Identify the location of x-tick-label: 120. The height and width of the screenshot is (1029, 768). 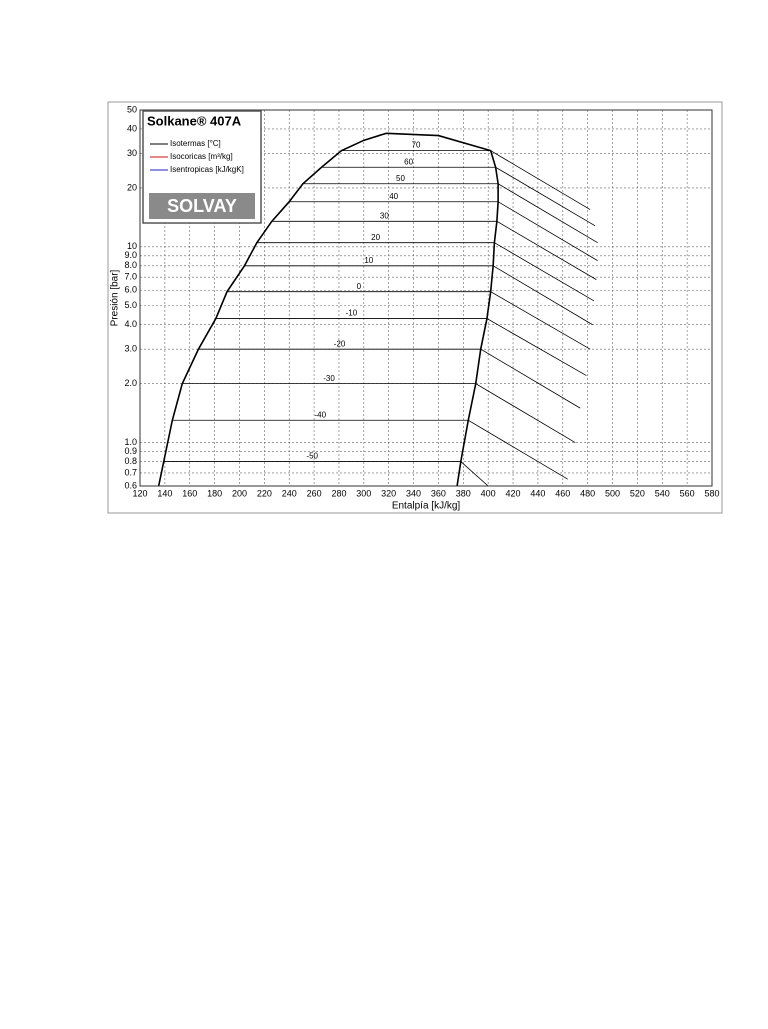
(139, 493).